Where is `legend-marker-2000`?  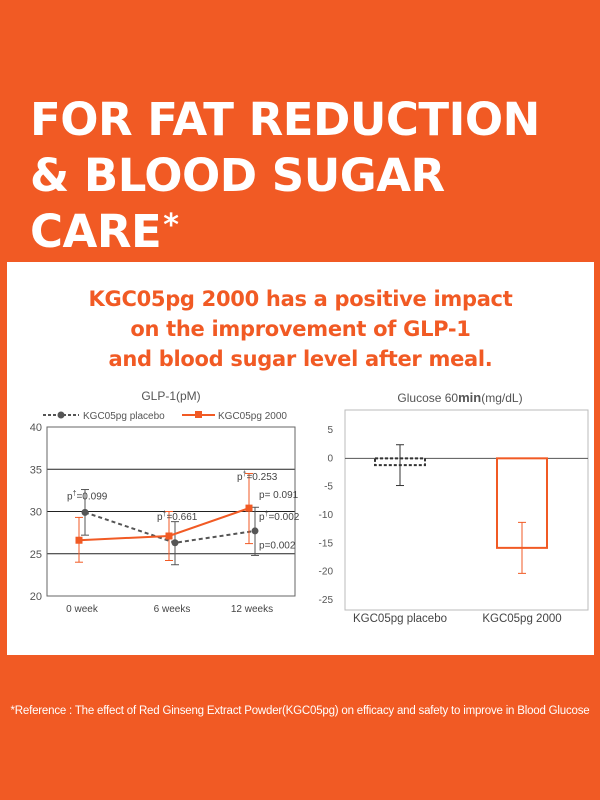
legend-marker-2000 is located at coordinates (198, 414).